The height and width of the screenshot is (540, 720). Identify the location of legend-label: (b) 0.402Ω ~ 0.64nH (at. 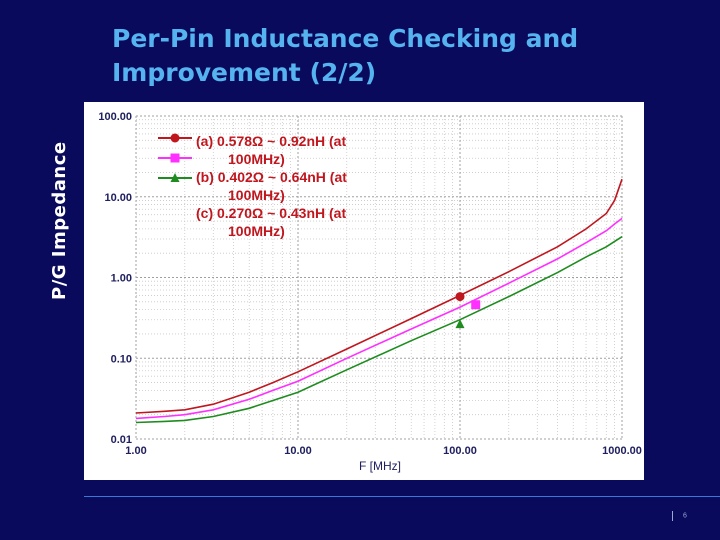
(271, 177).